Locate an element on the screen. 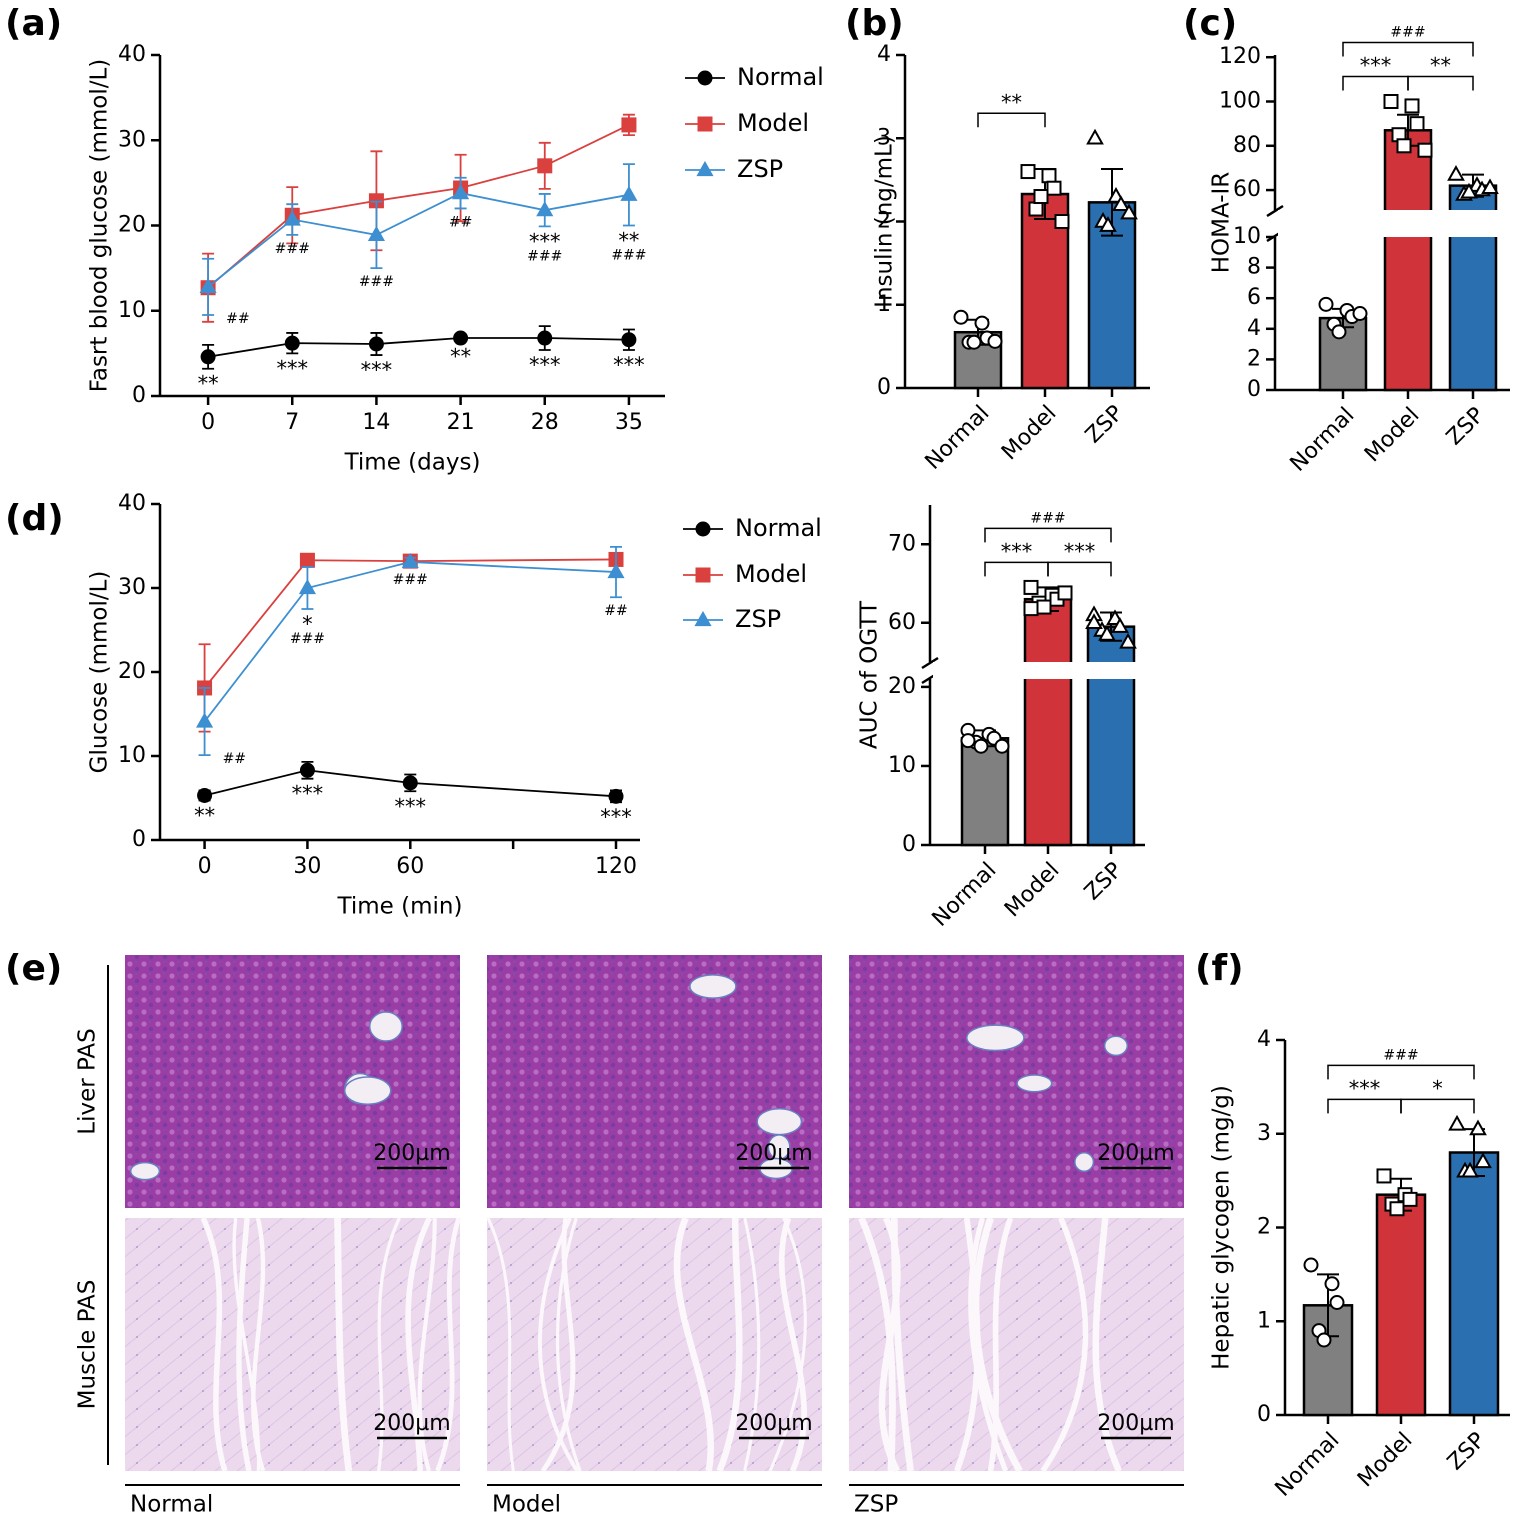  legend-label: Model is located at coordinates (771, 574).